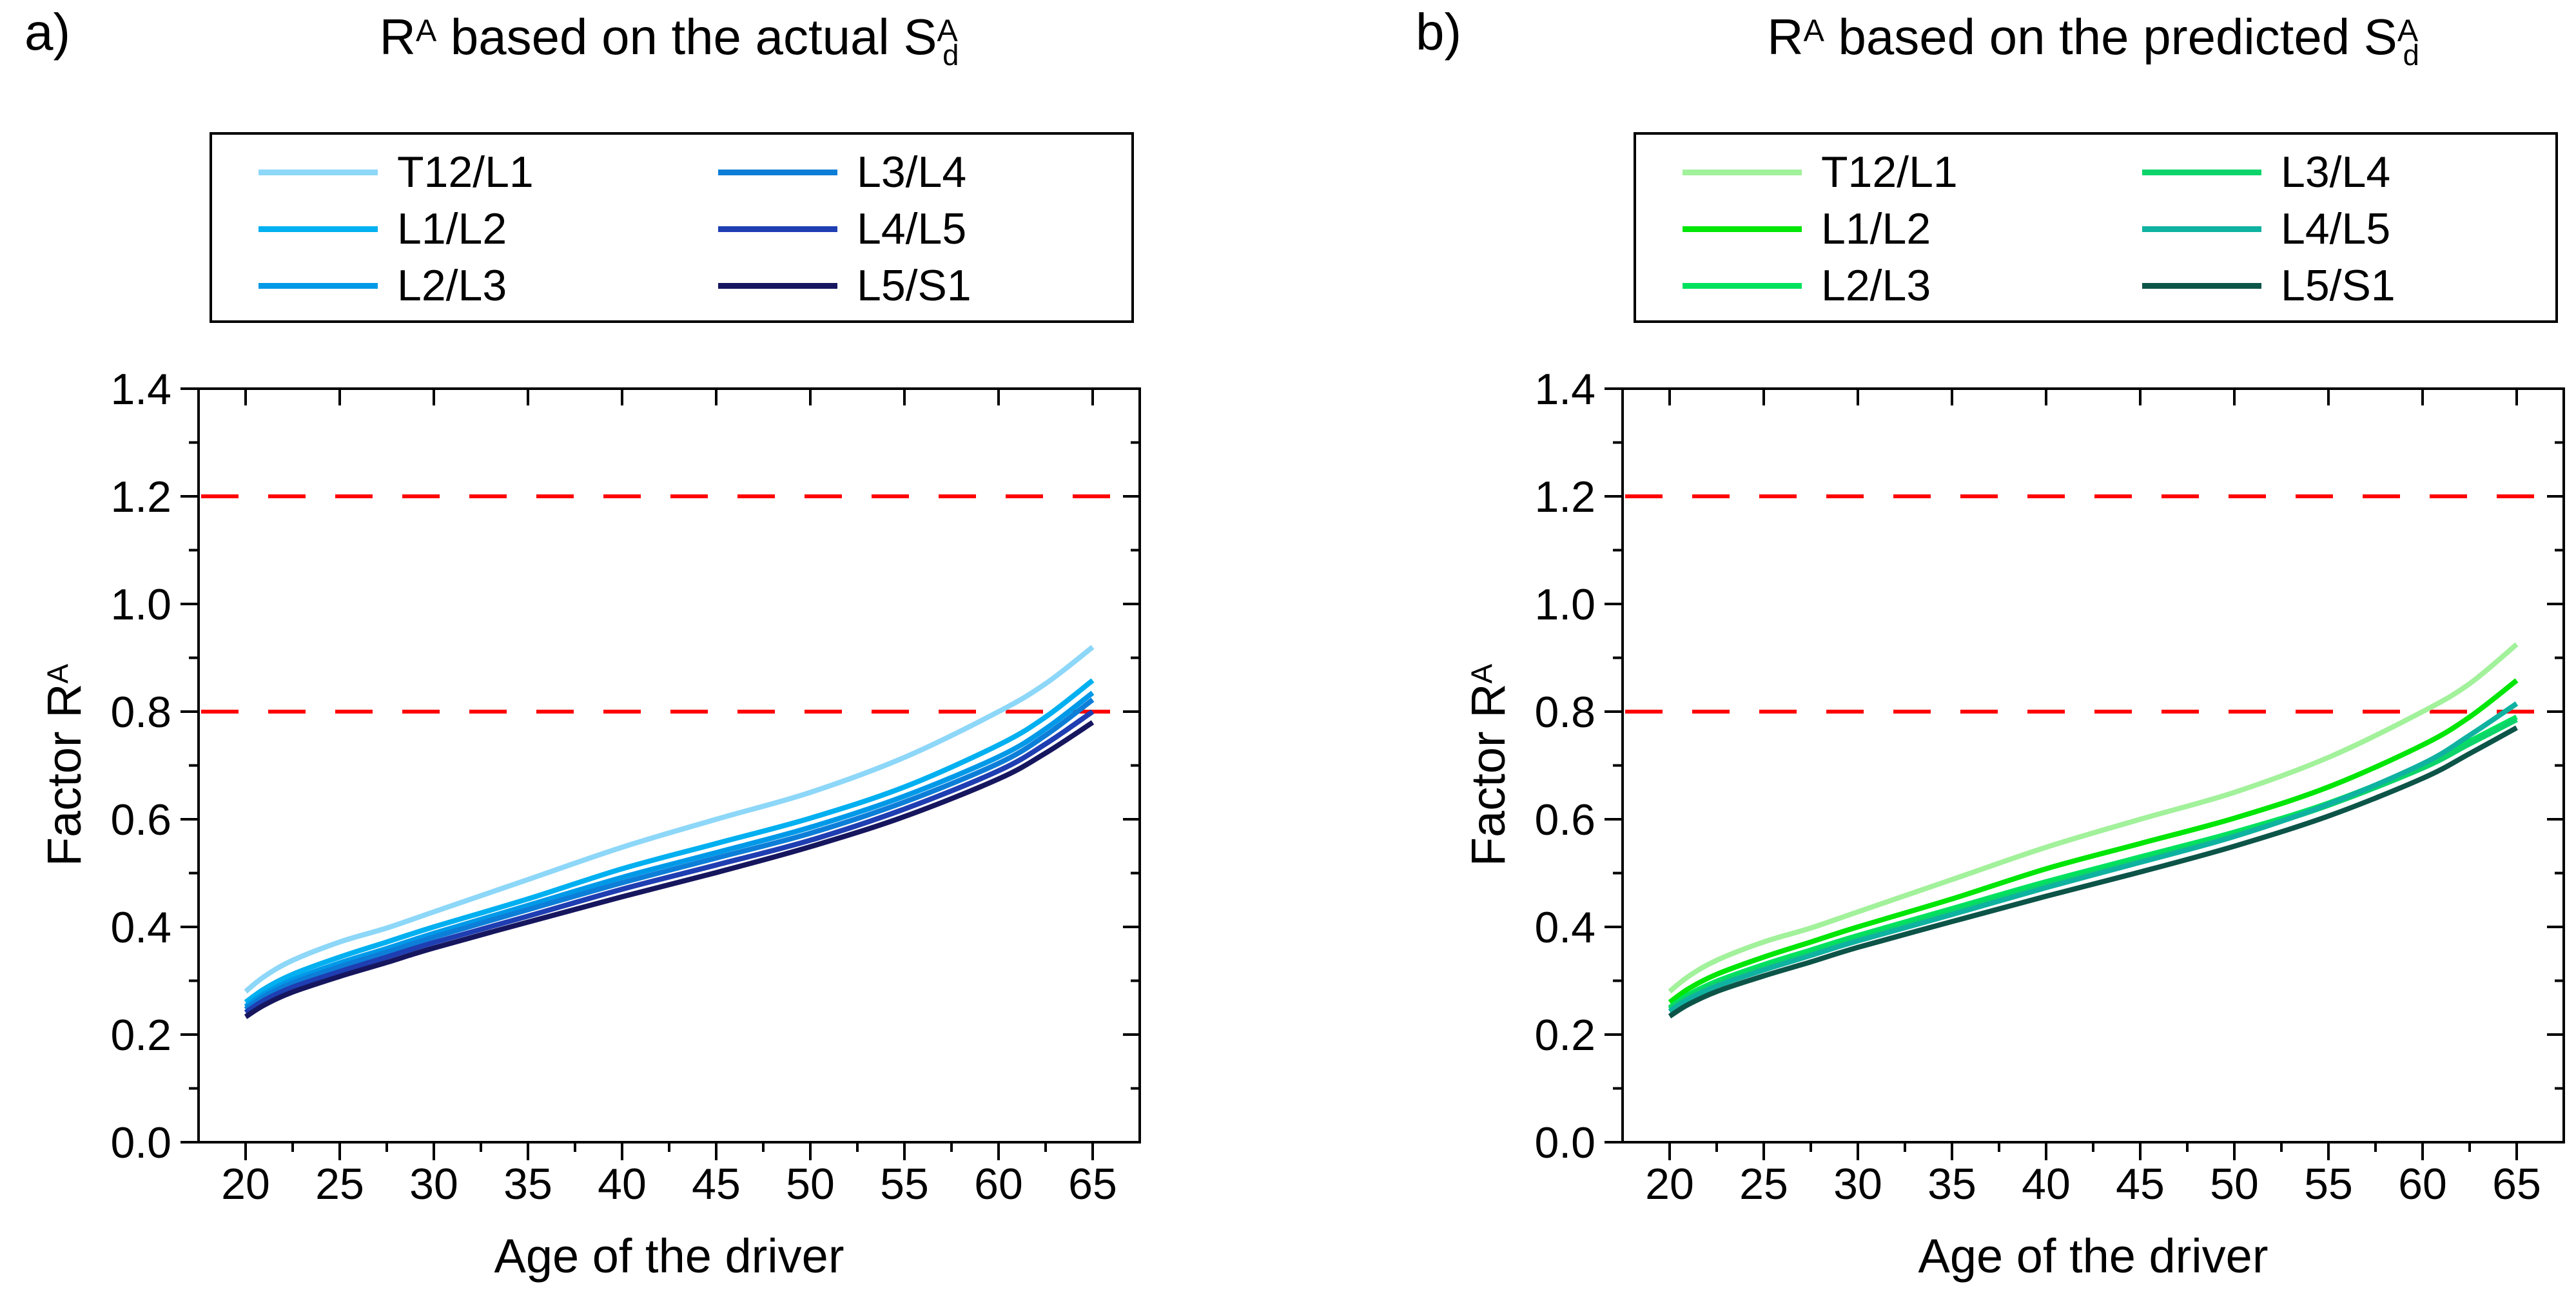 This screenshot has height=1304, width=2576. What do you see at coordinates (2093, 40) in the screenshot?
I see `panel-b-title: RA based on the predicted SAd` at bounding box center [2093, 40].